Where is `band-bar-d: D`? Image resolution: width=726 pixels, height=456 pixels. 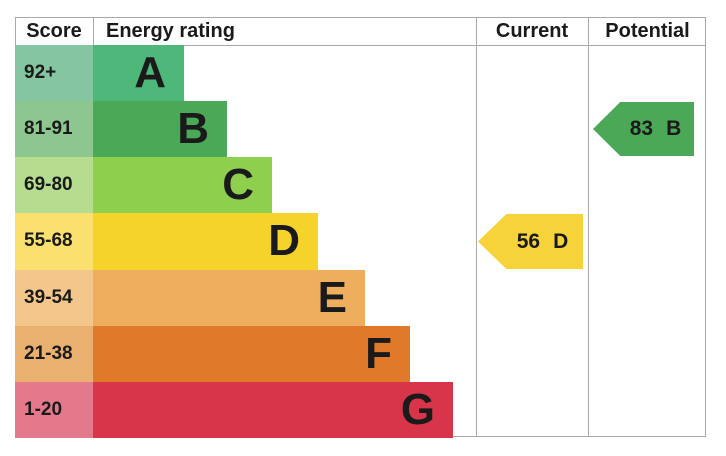 band-bar-d: D is located at coordinates (205, 241).